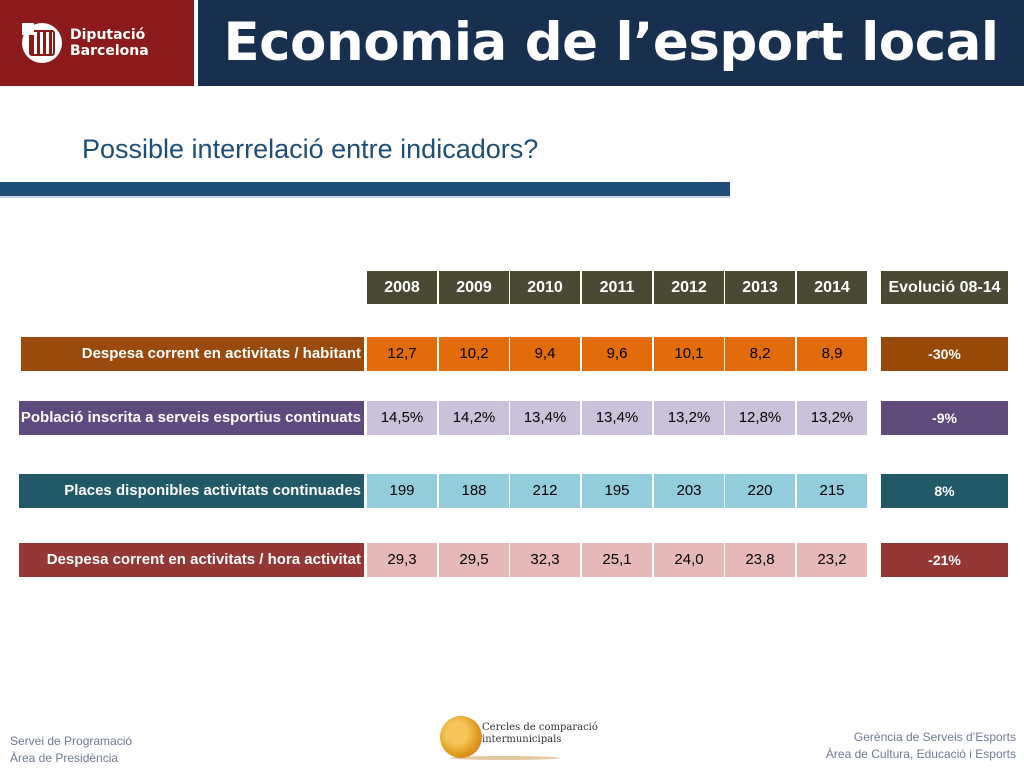 The image size is (1024, 768). I want to click on footer-left-line-1: Servei de Programació, so click(71, 741).